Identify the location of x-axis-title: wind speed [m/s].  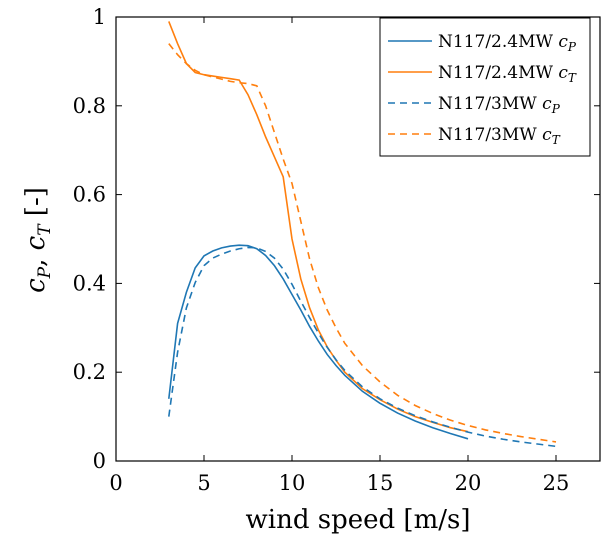
(358, 520).